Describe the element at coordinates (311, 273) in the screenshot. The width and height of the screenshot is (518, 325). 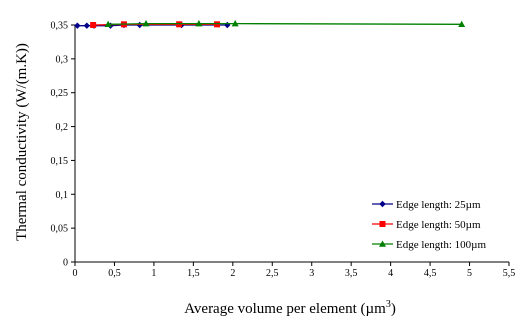
I see `x-tick-label: 3` at that location.